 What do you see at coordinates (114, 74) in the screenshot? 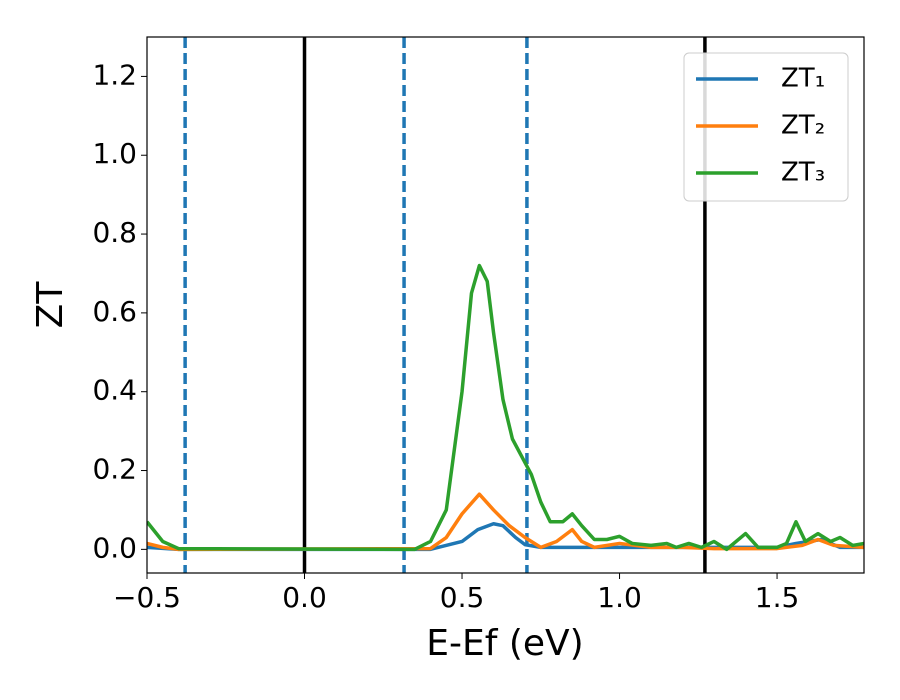
I see `y-tick-label: 1.2` at bounding box center [114, 74].